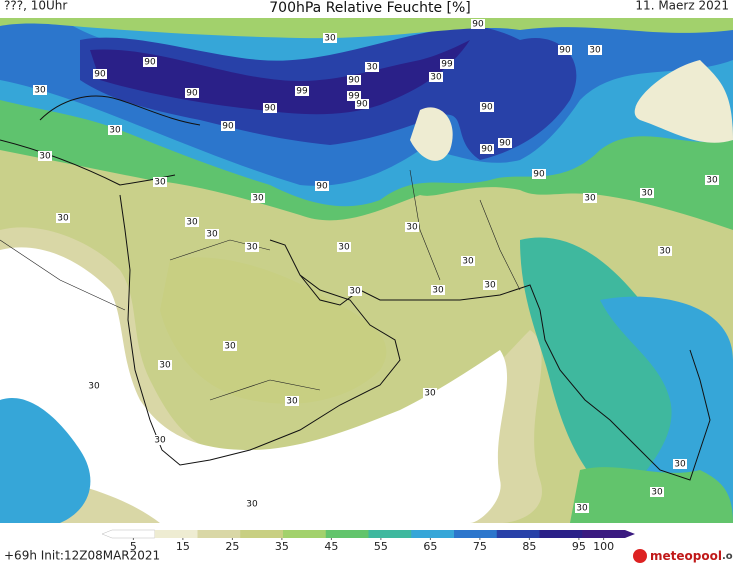  What do you see at coordinates (691, 556) in the screenshot?
I see `logo-text: meteopool.org` at bounding box center [691, 556].